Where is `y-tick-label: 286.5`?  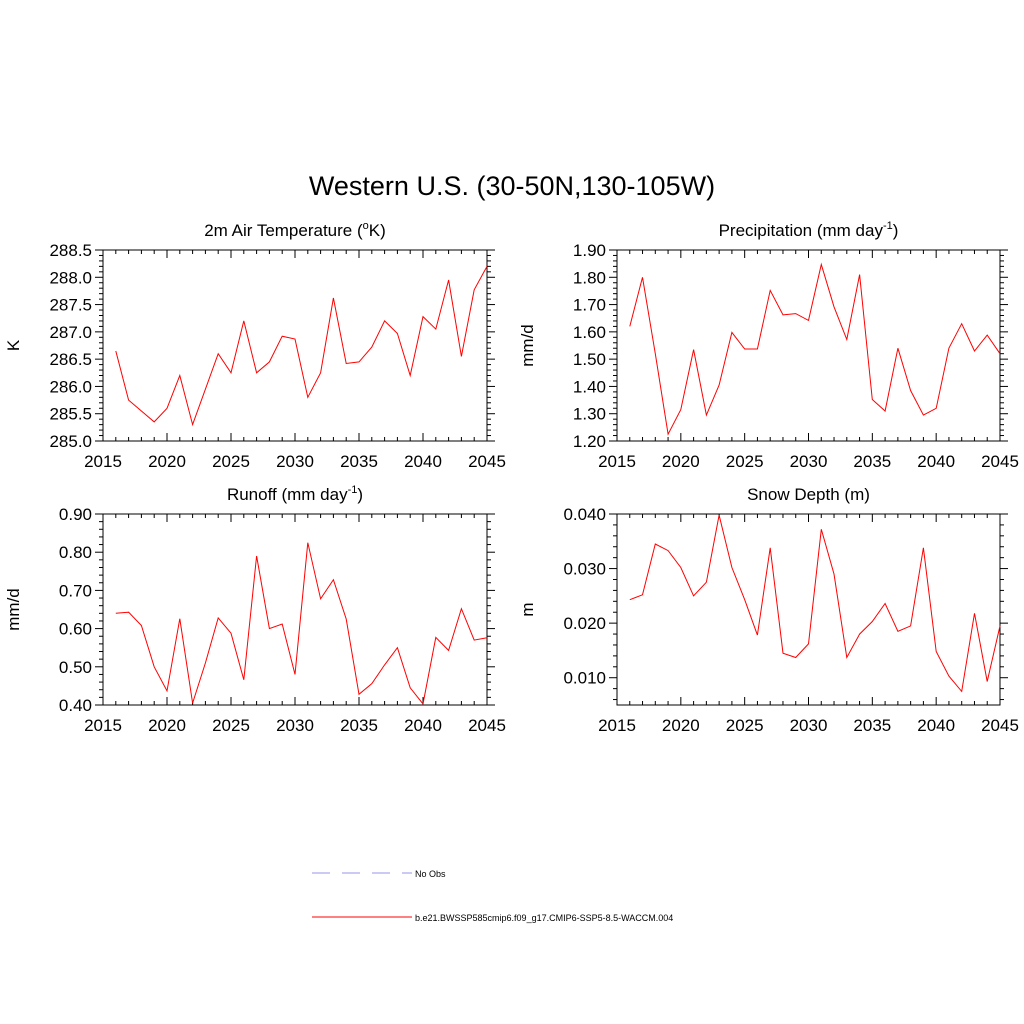 y-tick-label: 286.5 is located at coordinates (70, 359).